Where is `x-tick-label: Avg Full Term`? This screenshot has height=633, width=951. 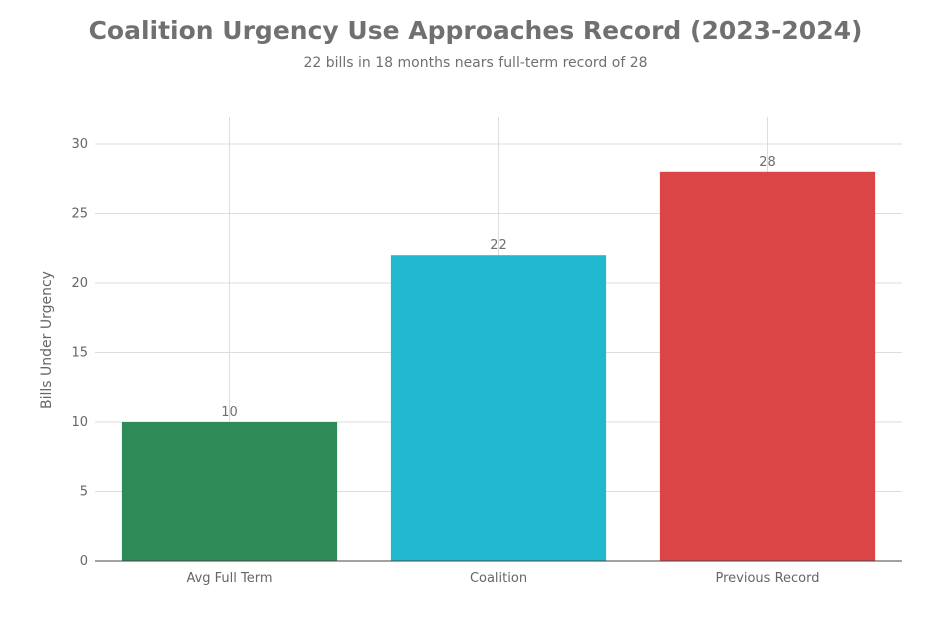
x-tick-label: Avg Full Term is located at coordinates (229, 578).